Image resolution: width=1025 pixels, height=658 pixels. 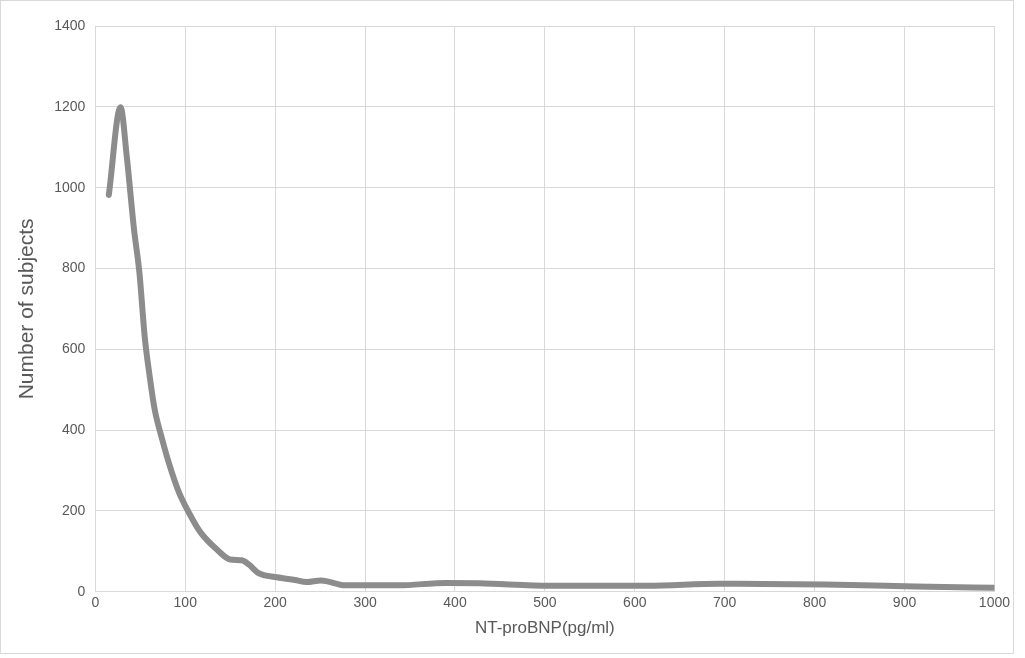 What do you see at coordinates (455, 602) in the screenshot?
I see `x-tick-label: 400` at bounding box center [455, 602].